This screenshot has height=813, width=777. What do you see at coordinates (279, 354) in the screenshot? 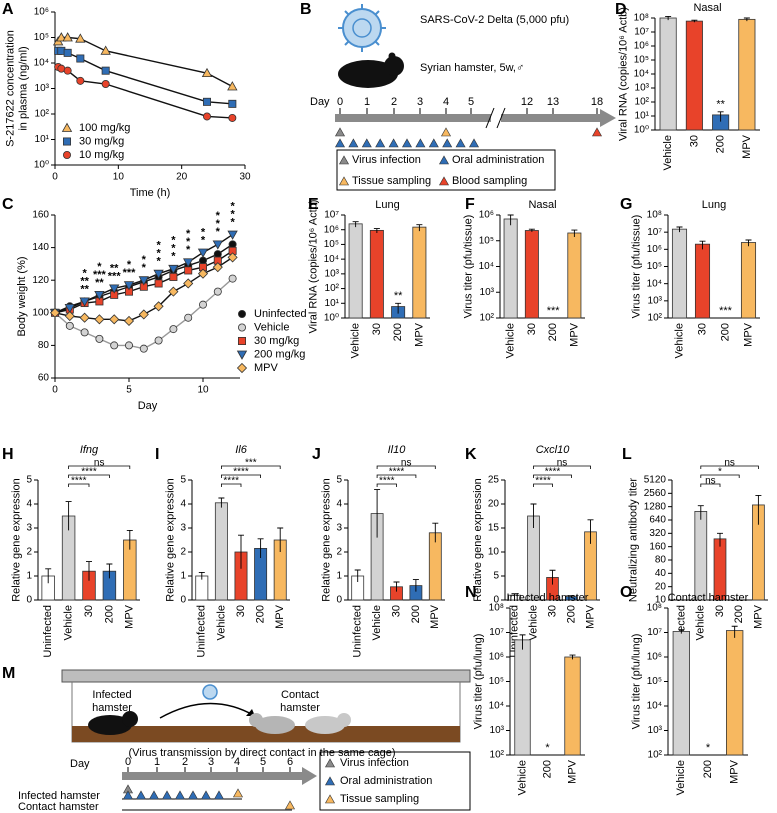
I see `legend-text: 200 mg/kg` at bounding box center [279, 354].